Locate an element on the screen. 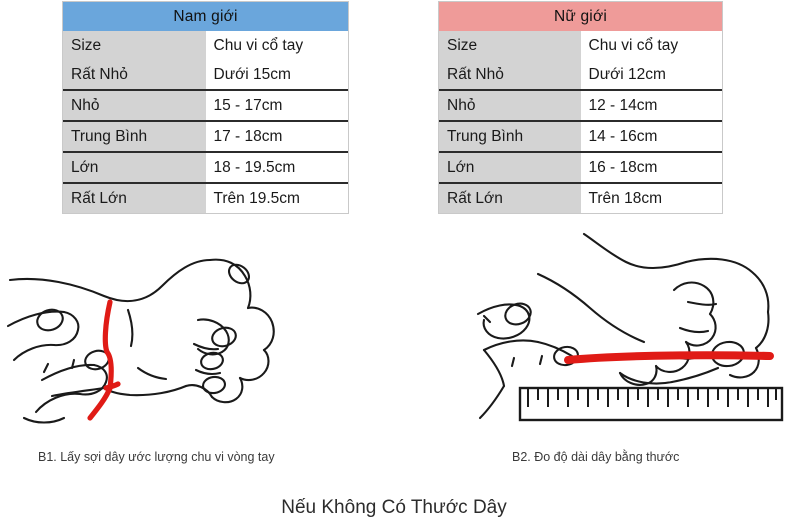 The height and width of the screenshot is (529, 788). table-title-men: Nam giới is located at coordinates (205, 16).